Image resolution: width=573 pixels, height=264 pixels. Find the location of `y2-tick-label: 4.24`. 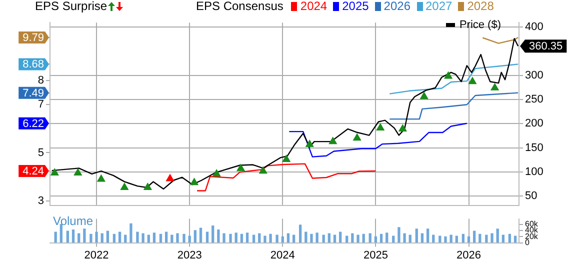

y2-tick-label: 4.24 is located at coordinates (33, 172).